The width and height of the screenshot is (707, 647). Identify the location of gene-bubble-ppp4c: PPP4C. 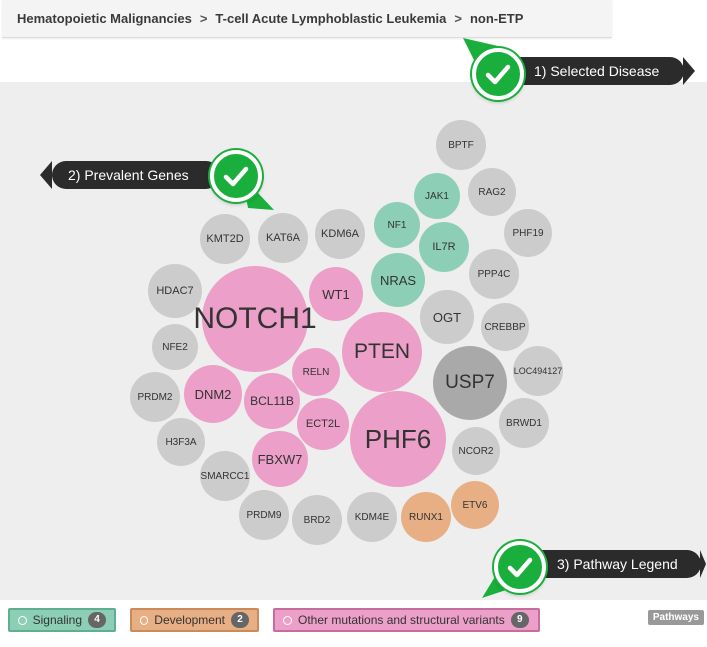
(494, 274).